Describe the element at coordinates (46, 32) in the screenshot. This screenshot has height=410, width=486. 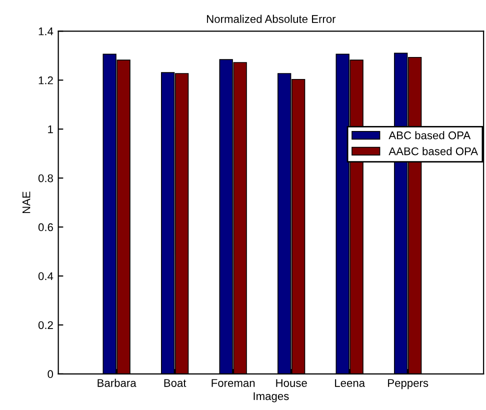
I see `y-tick-label: 1.4` at that location.